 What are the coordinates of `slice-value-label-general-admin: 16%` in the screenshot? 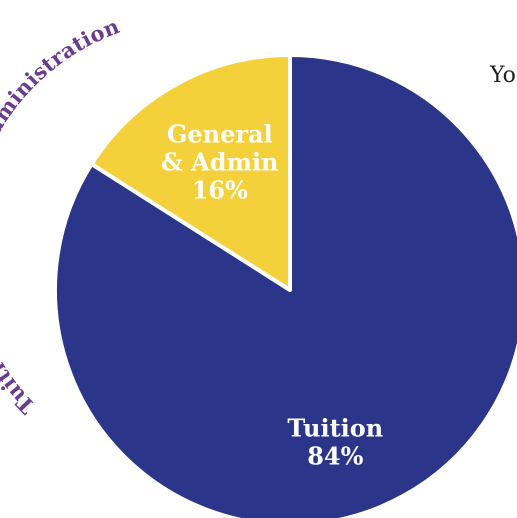 It's located at (220, 189).